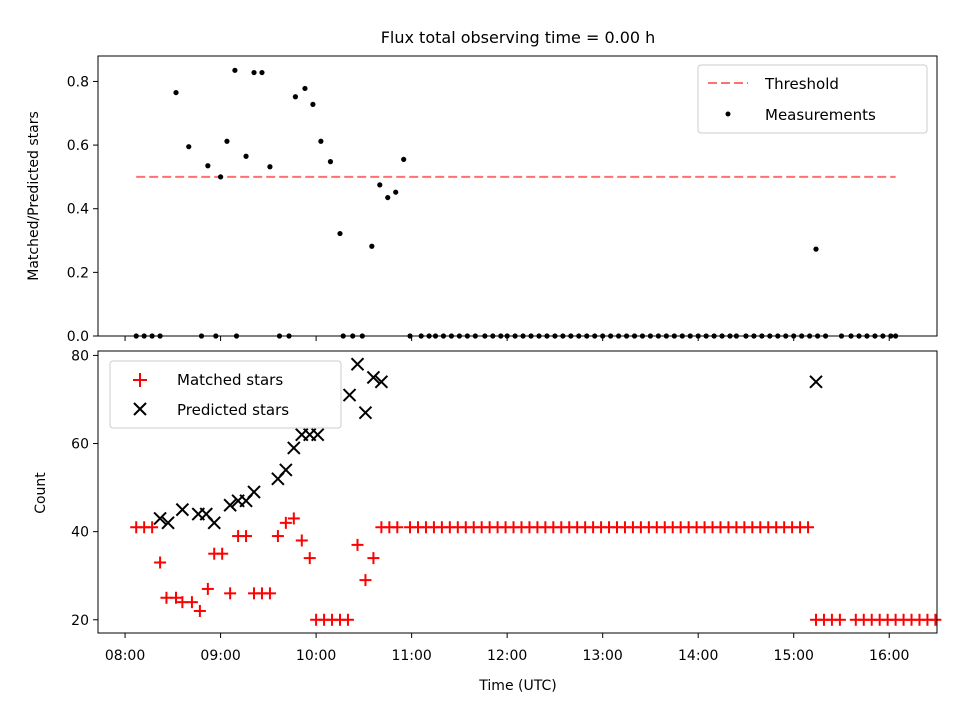 The height and width of the screenshot is (720, 960). I want to click on bottom-legend: Matched stars Predicted stars, so click(225, 394).